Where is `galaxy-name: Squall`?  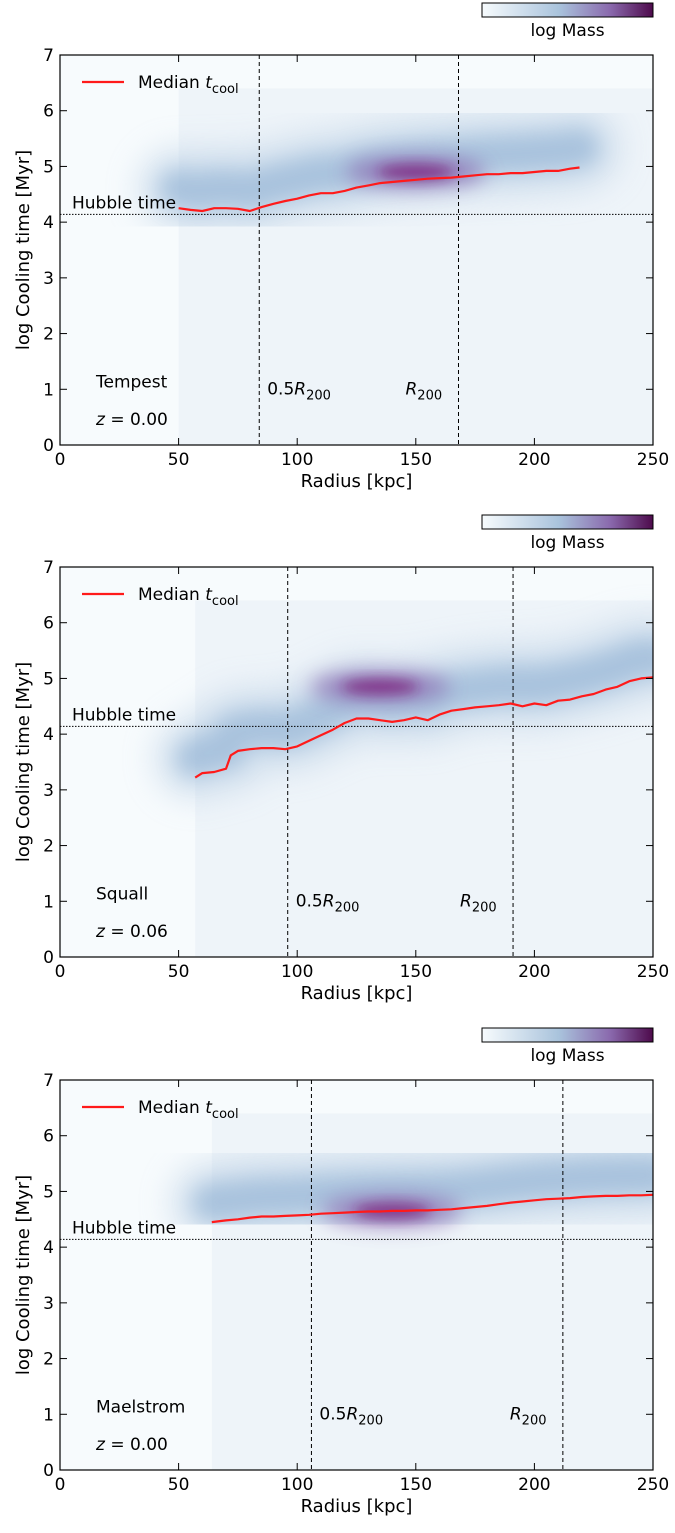
galaxy-name: Squall is located at coordinates (122, 894).